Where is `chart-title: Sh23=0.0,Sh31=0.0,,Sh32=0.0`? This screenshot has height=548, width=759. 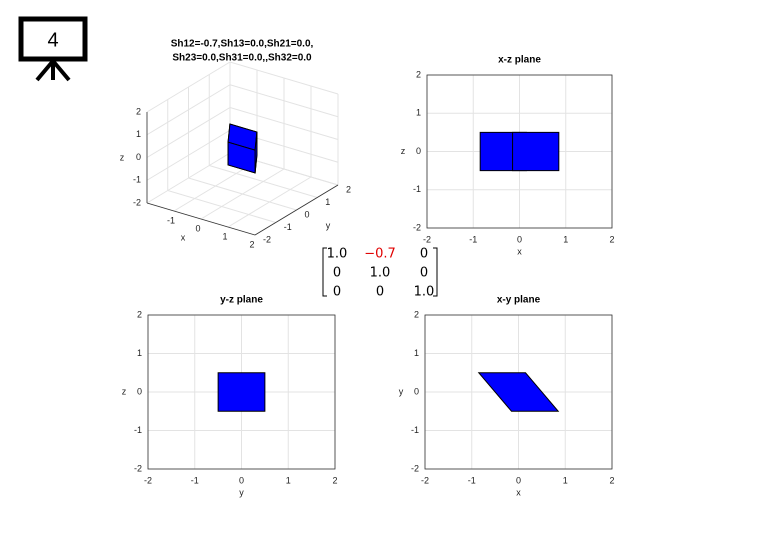
chart-title: Sh23=0.0,Sh31=0.0,,Sh32=0.0 is located at coordinates (242, 58).